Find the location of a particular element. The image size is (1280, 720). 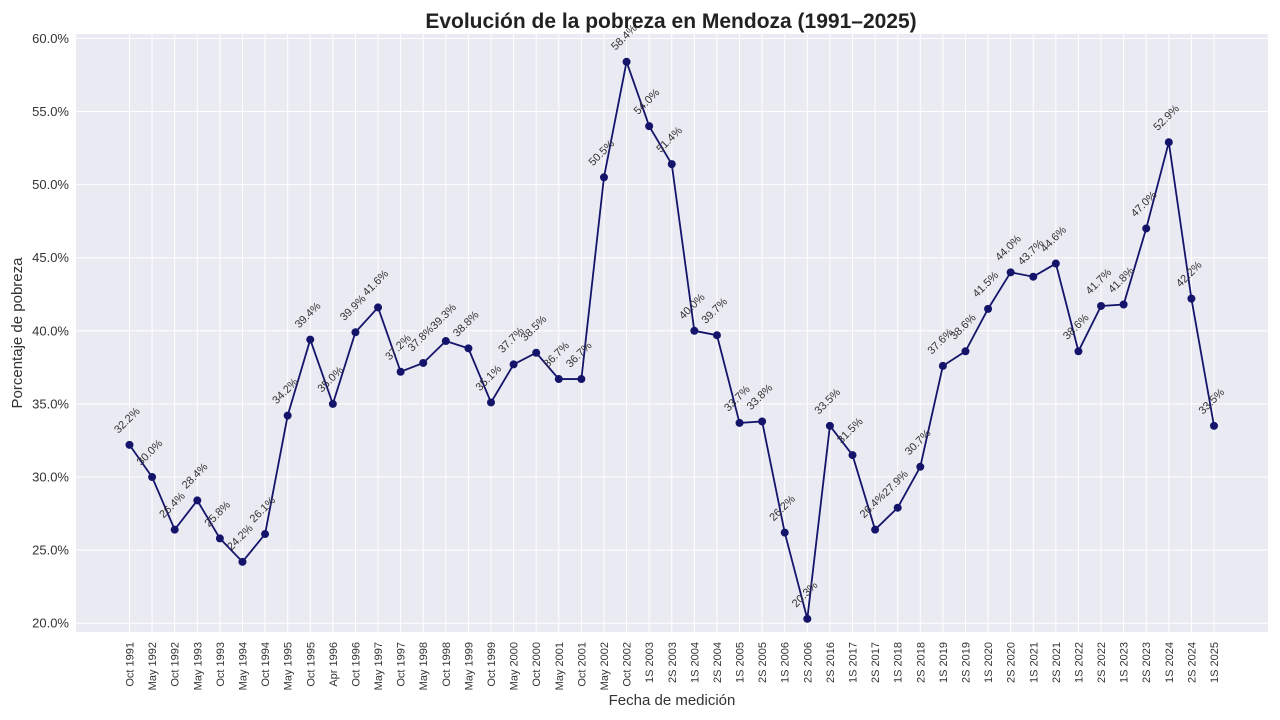

x-tick-label: May 1999 is located at coordinates (469, 666).